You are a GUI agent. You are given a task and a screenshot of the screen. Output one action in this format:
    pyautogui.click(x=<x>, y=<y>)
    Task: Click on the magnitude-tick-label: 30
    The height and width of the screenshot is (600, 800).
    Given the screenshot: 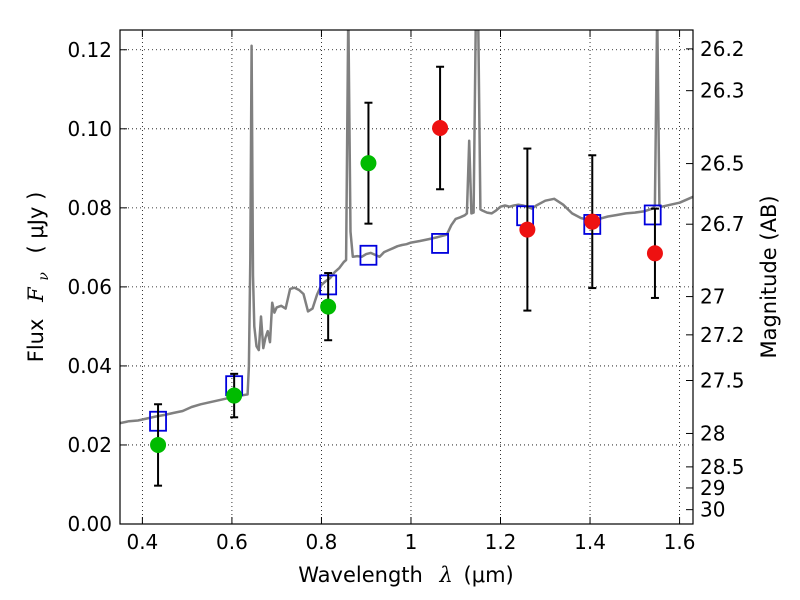 What is the action you would take?
    pyautogui.click(x=712, y=510)
    